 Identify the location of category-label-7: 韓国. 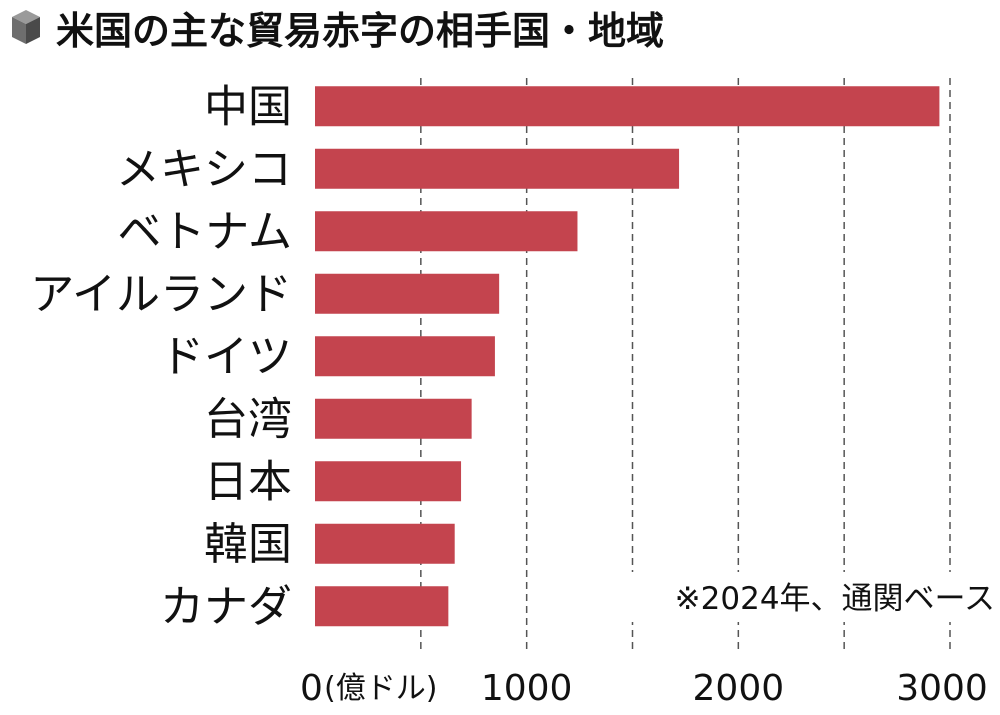
(248, 544).